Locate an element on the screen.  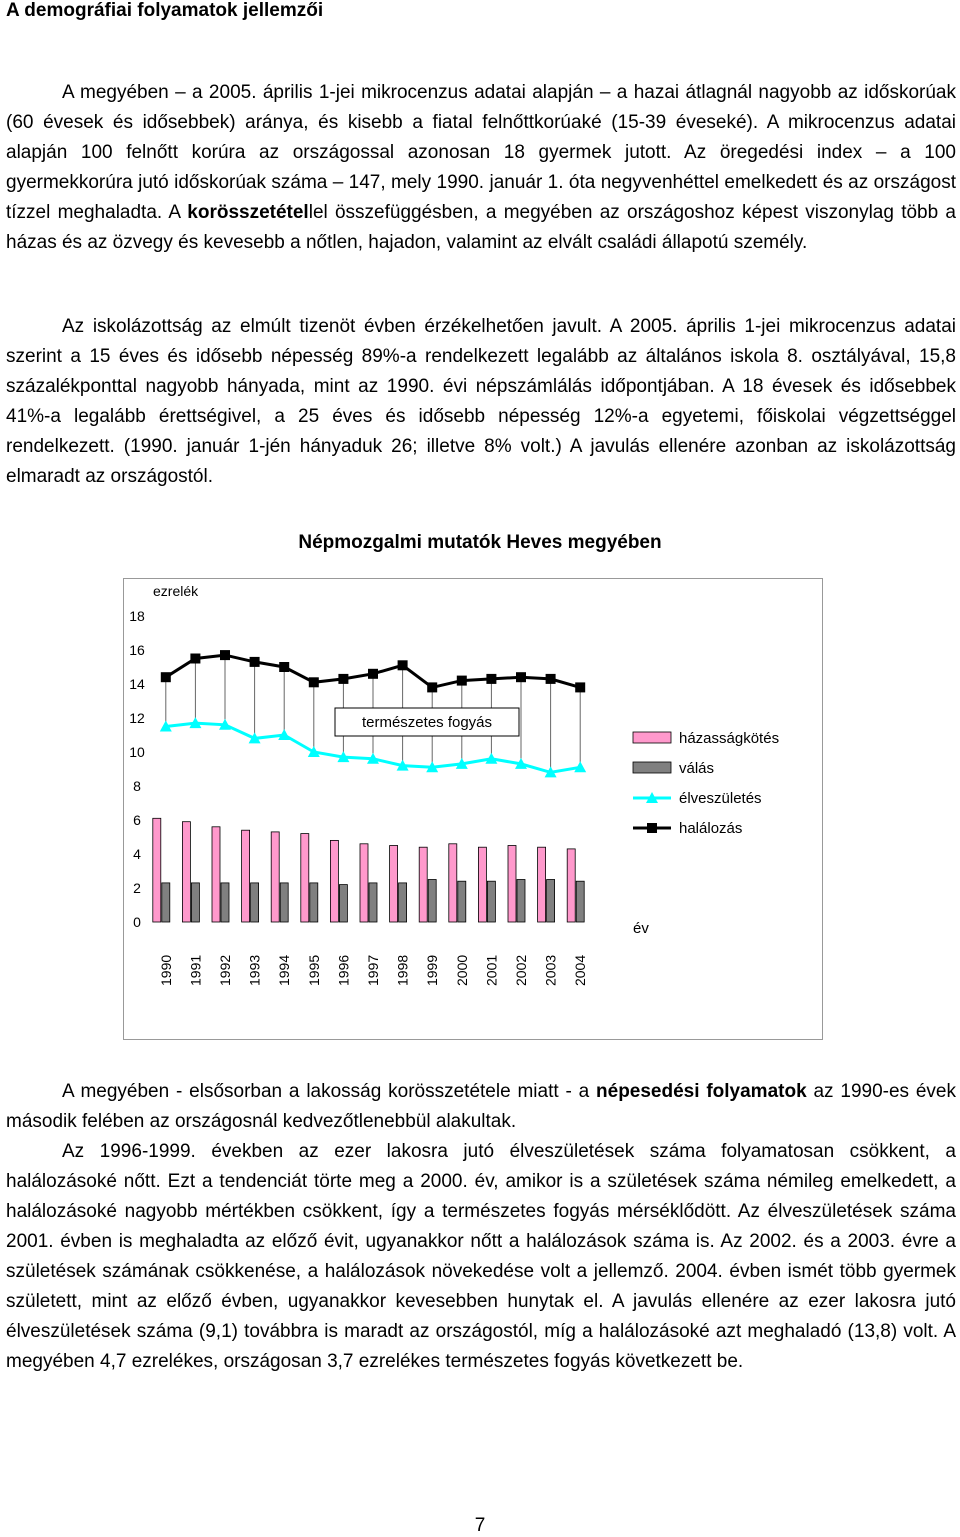
y-tick-label: 10 is located at coordinates (137, 752).